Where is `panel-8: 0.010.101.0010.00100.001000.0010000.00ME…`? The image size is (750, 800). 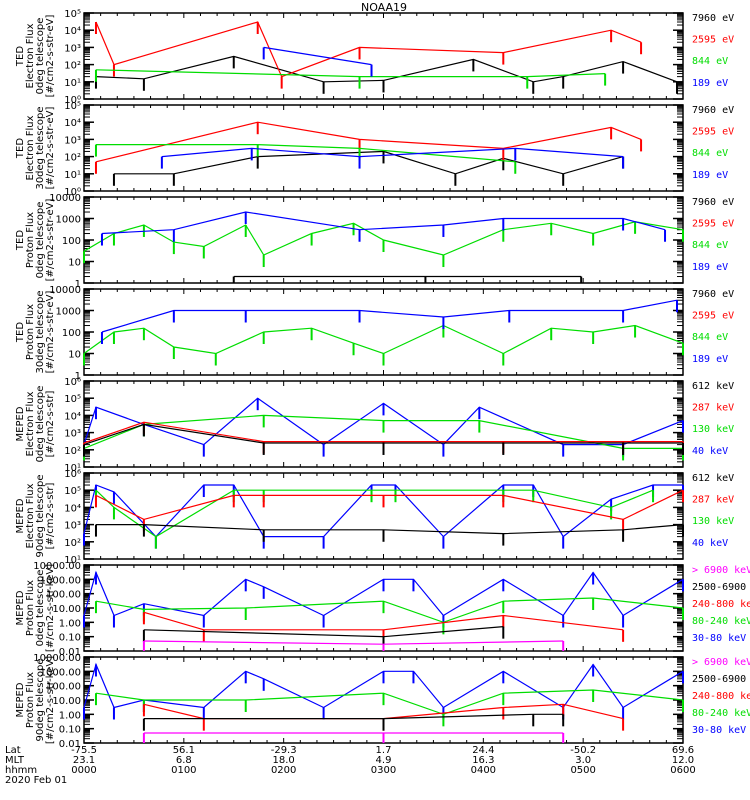
panel-8: 0.010.101.0010.00100.001000.0010000.00ME… is located at coordinates (382, 701).